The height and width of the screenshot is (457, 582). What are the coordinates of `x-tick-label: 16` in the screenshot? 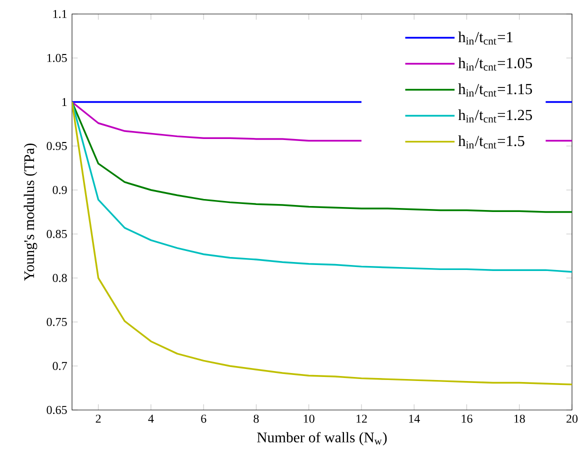 It's located at (467, 418).